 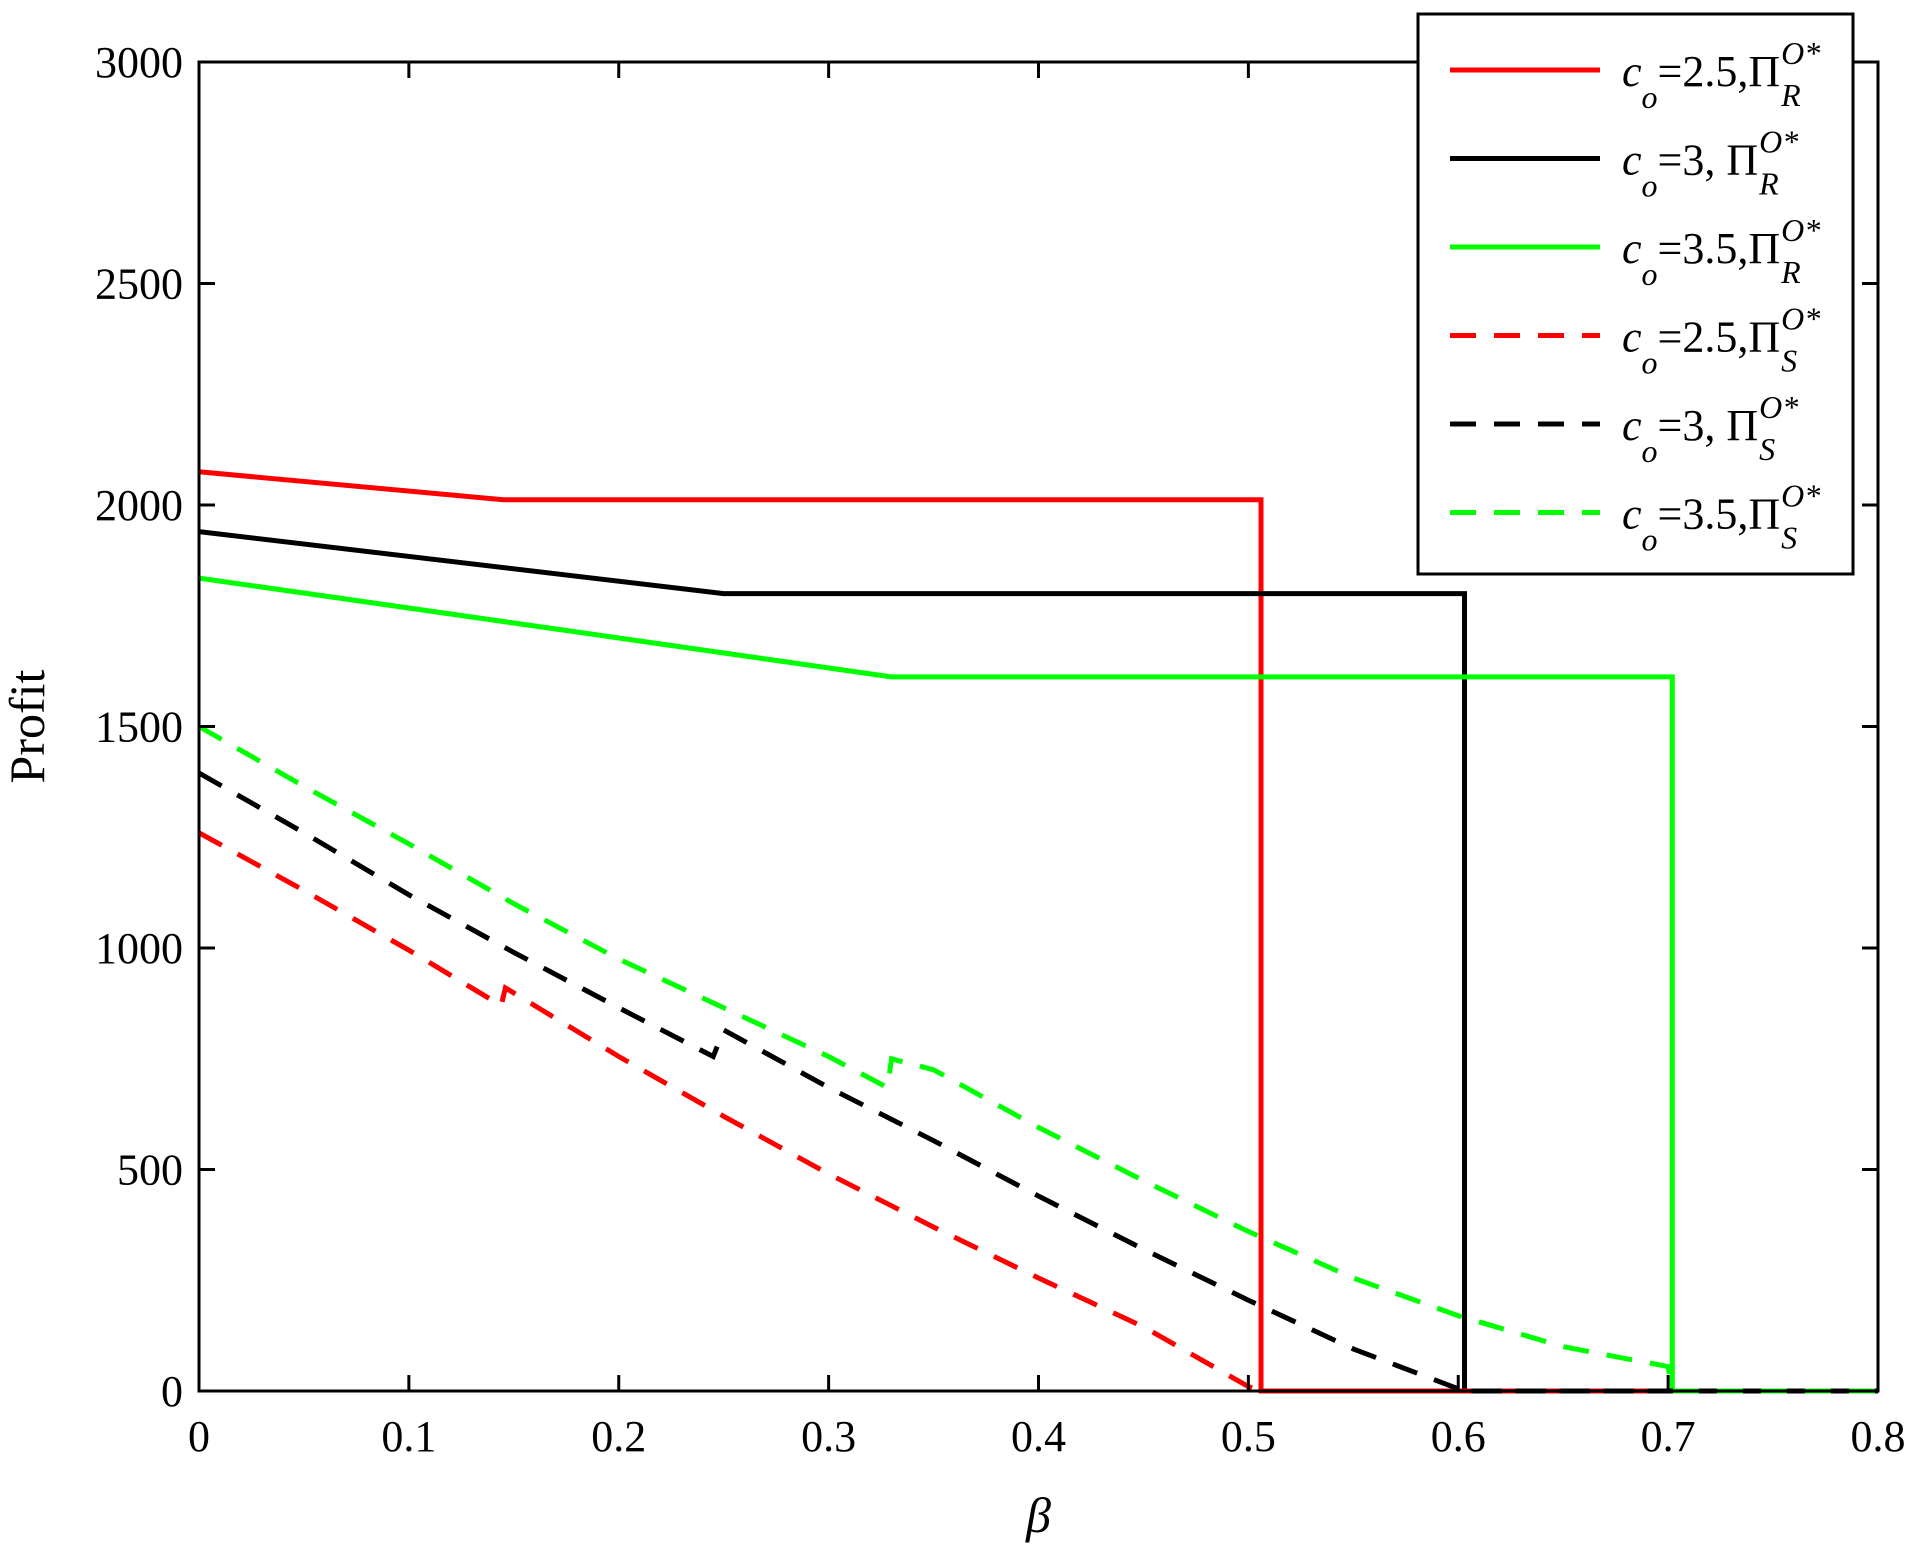 What do you see at coordinates (1038, 1436) in the screenshot?
I see `x-tick-label: 0.4` at bounding box center [1038, 1436].